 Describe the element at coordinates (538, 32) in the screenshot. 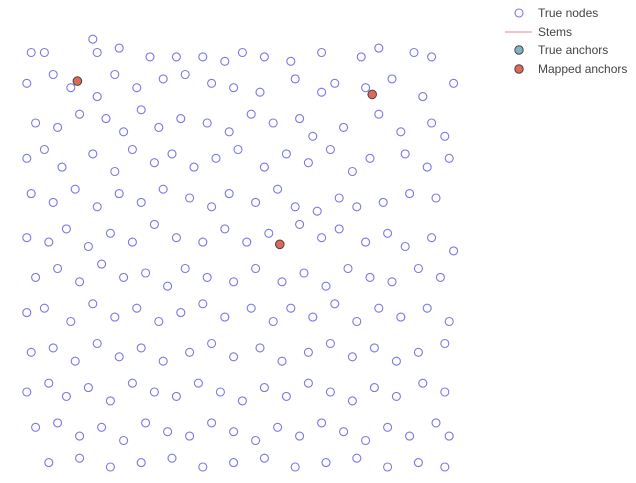

I see `legend-item-stems: Stems` at that location.